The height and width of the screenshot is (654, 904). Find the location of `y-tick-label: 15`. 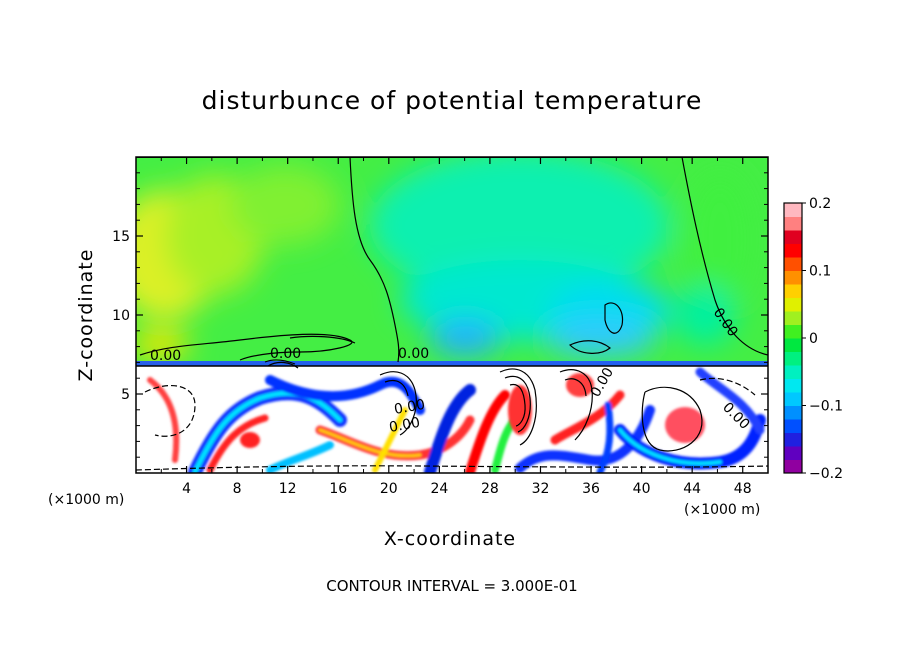

y-tick-label: 15 is located at coordinates (121, 237).